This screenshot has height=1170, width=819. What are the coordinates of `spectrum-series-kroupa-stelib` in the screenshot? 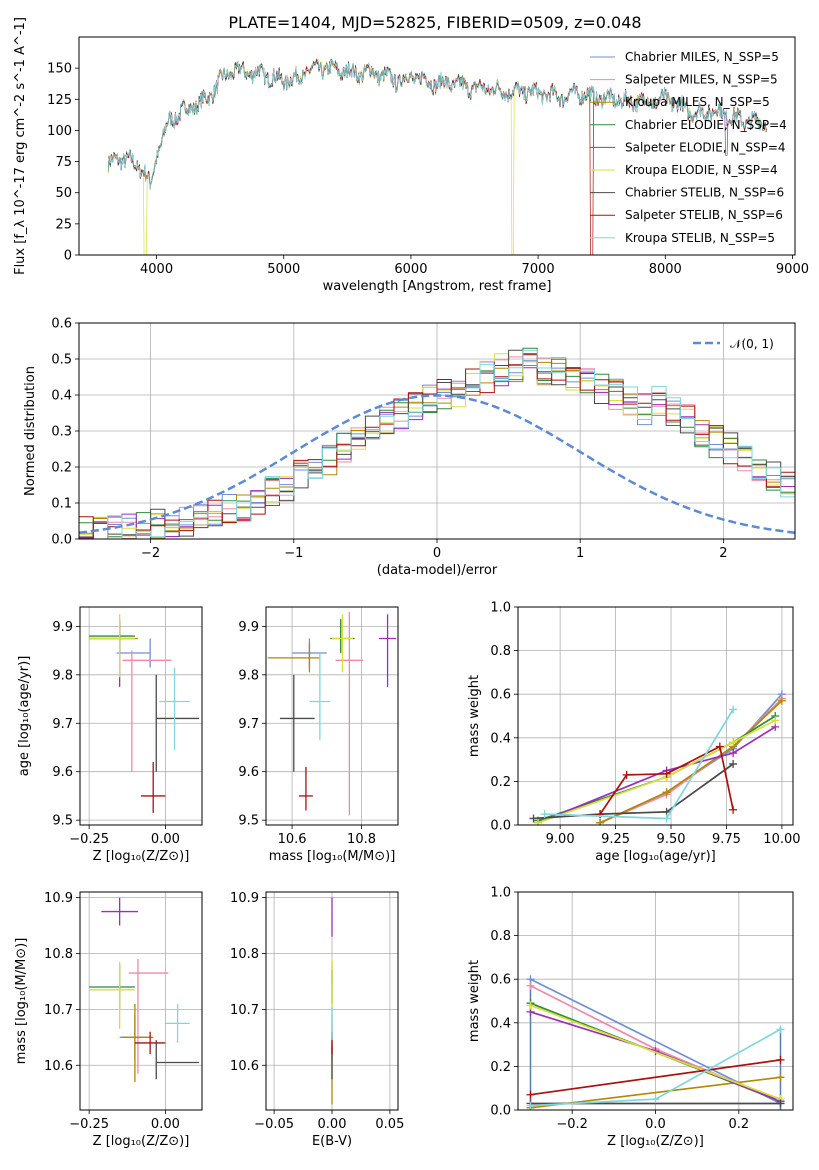 It's located at (437, 124).